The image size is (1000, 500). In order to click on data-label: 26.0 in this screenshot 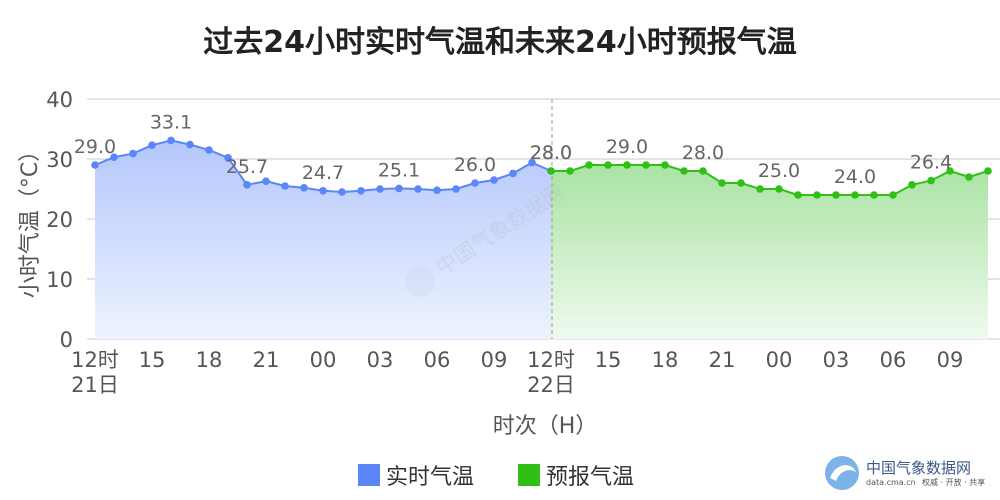, I will do `click(475, 165)`.